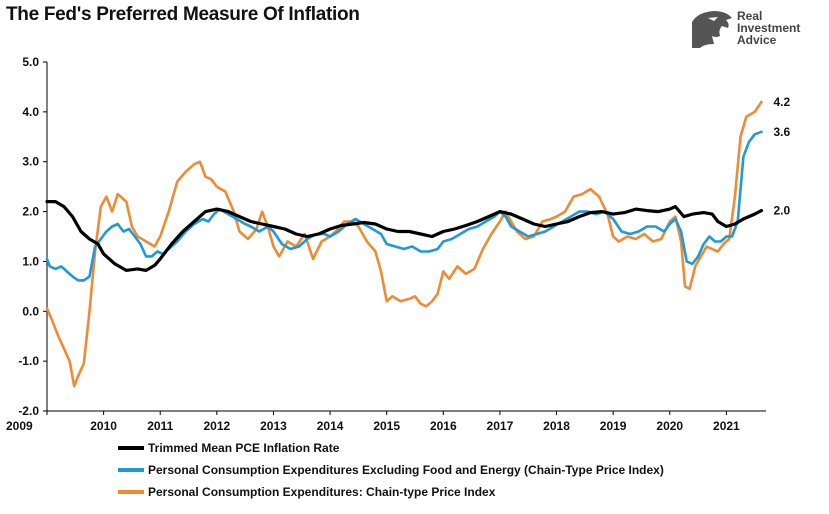 The width and height of the screenshot is (829, 514). I want to click on y-tick-label: 2.0, so click(30, 212).